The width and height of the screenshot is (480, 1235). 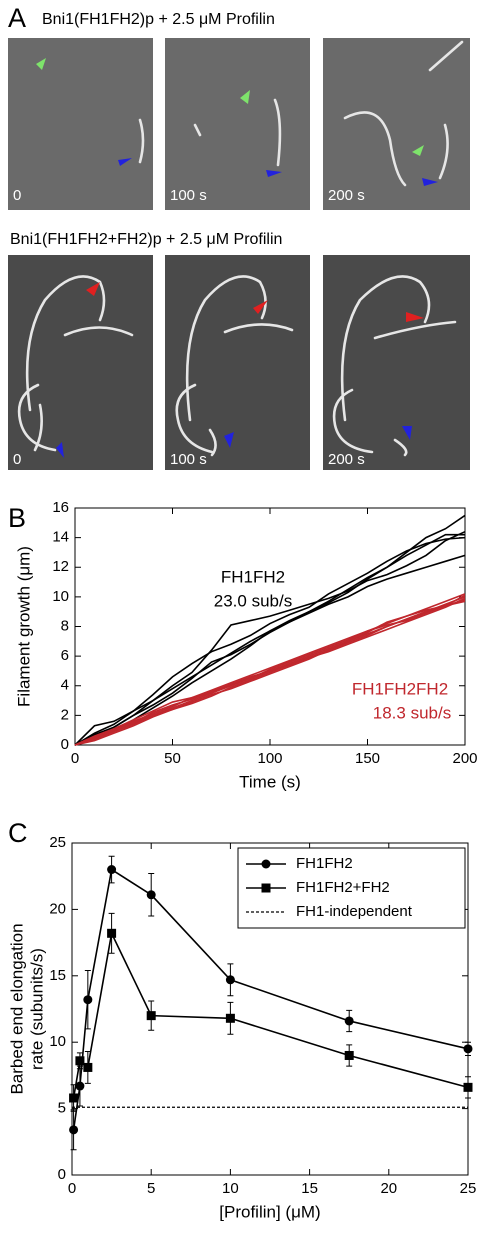 I want to click on x-tick-label: 100, so click(x=269, y=758).